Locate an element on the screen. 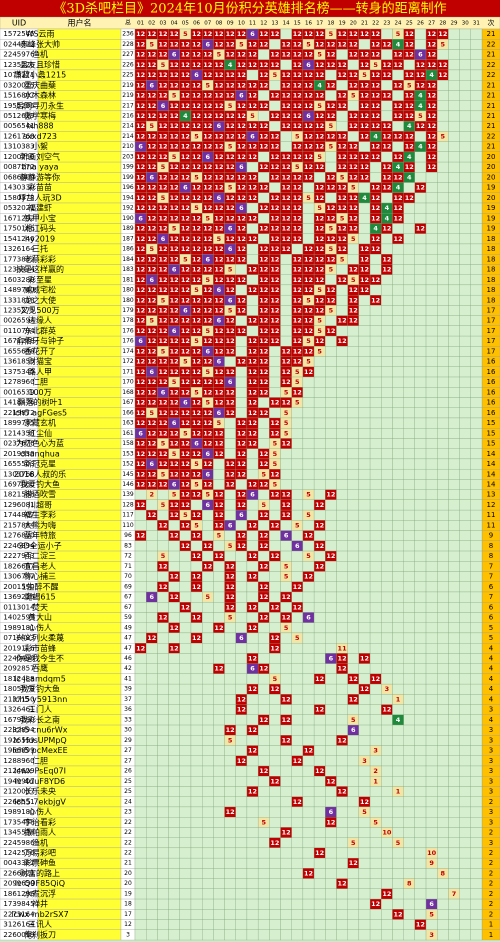 The width and height of the screenshot is (500, 942). header-day: 04 is located at coordinates (174, 24).